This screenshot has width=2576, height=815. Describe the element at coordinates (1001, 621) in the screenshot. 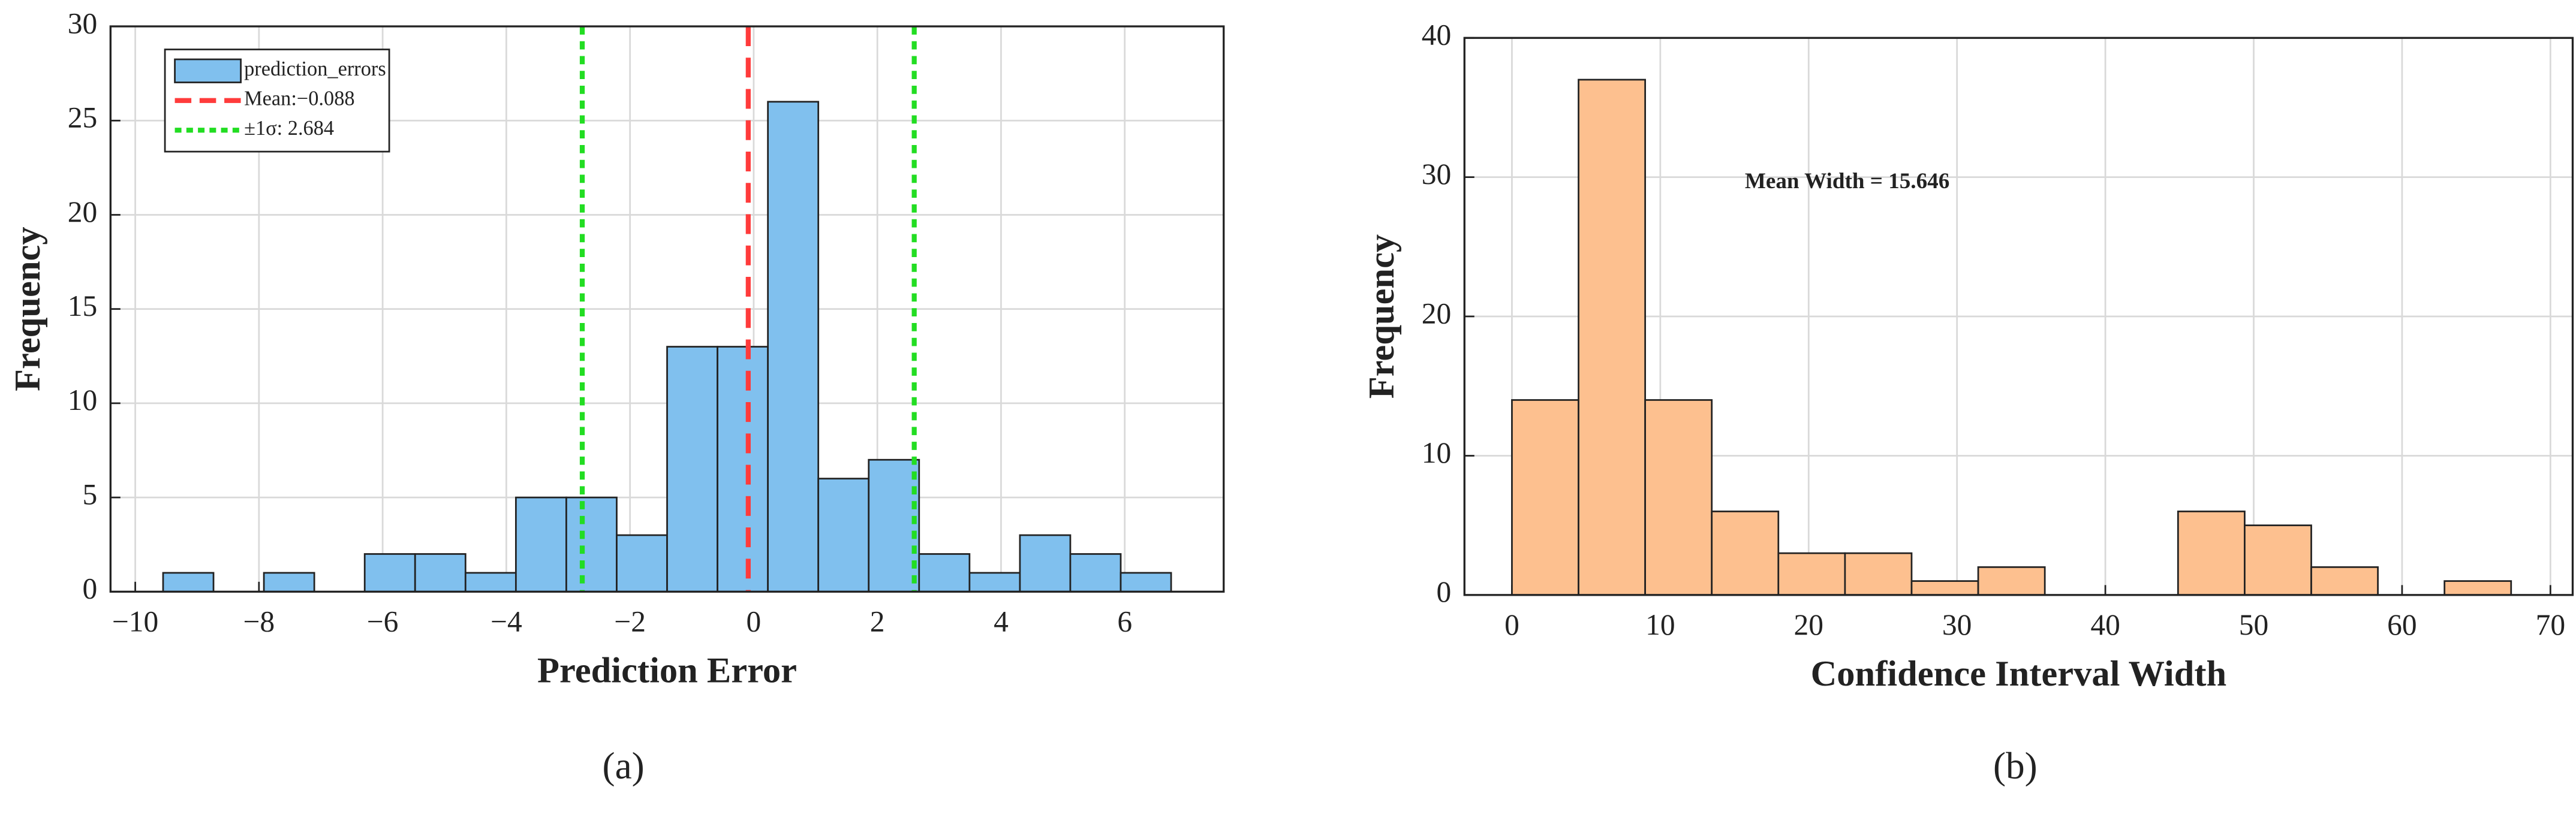

I see `x-tick-label: 4` at that location.